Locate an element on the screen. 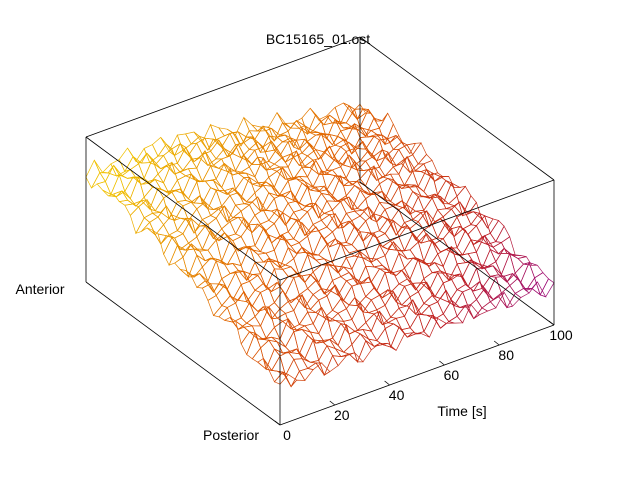 The height and width of the screenshot is (480, 640). x-axis-ticks: 0 20 40 60 80 100 is located at coordinates (423, 381).